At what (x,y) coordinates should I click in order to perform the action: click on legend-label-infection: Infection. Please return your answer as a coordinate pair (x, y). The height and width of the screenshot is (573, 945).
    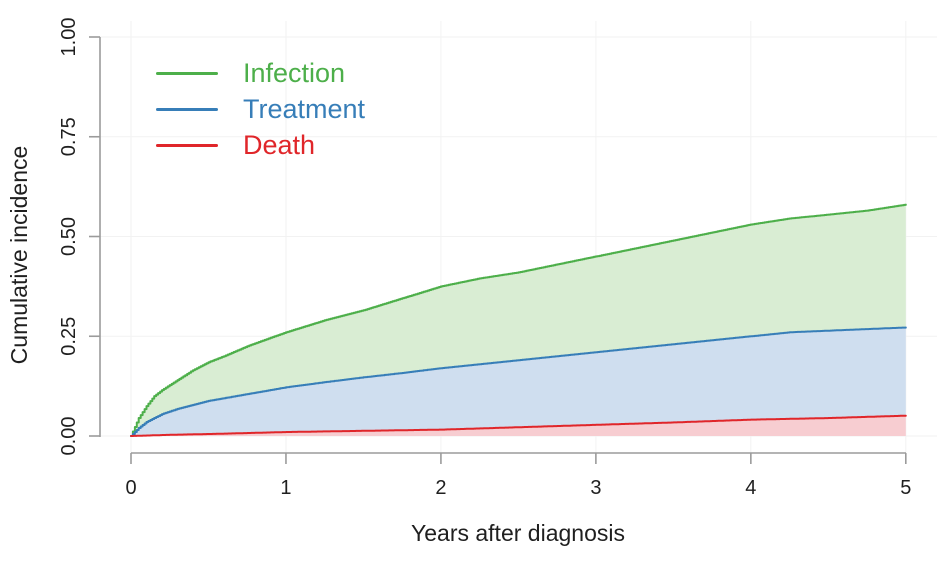
    Looking at the image, I should click on (294, 72).